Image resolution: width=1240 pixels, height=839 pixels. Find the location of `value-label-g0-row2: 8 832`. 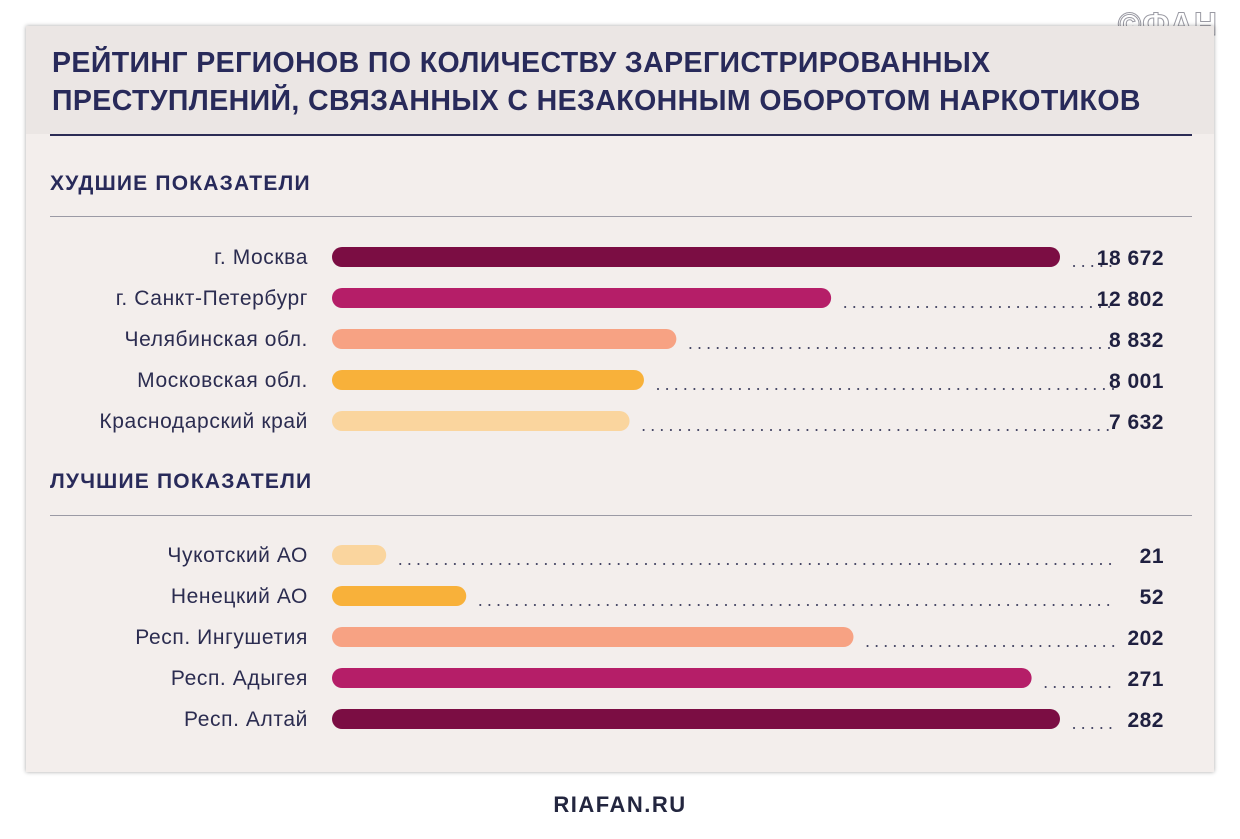

value-label-g0-row2: 8 832 is located at coordinates (1136, 340).